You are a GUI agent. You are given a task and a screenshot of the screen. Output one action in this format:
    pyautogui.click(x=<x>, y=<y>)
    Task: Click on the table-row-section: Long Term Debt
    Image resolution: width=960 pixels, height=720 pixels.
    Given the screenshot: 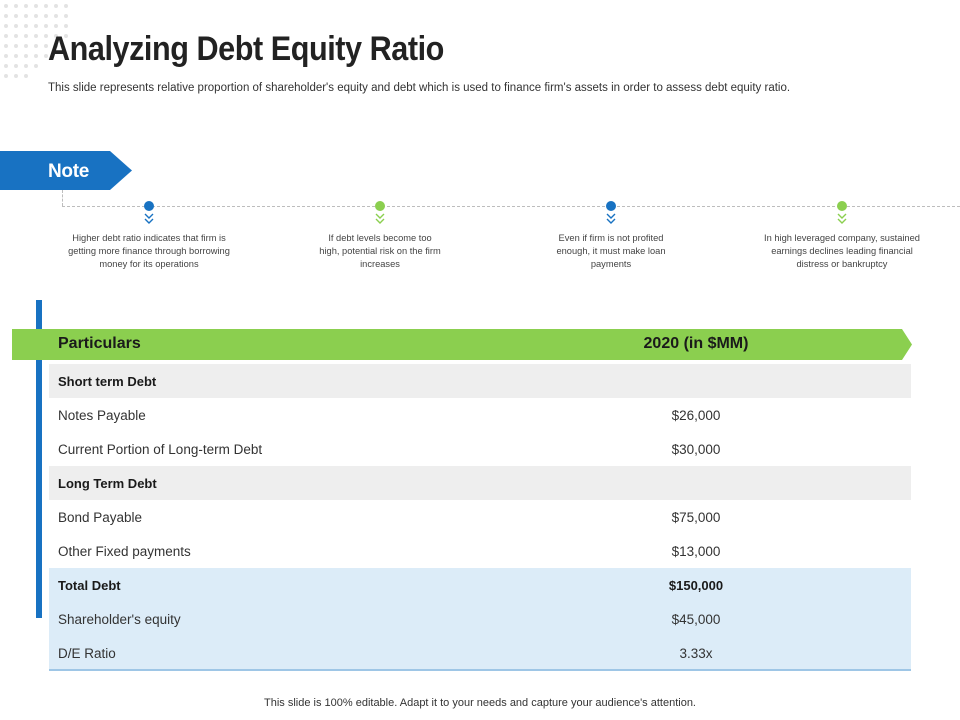 What is the action you would take?
    pyautogui.click(x=480, y=483)
    